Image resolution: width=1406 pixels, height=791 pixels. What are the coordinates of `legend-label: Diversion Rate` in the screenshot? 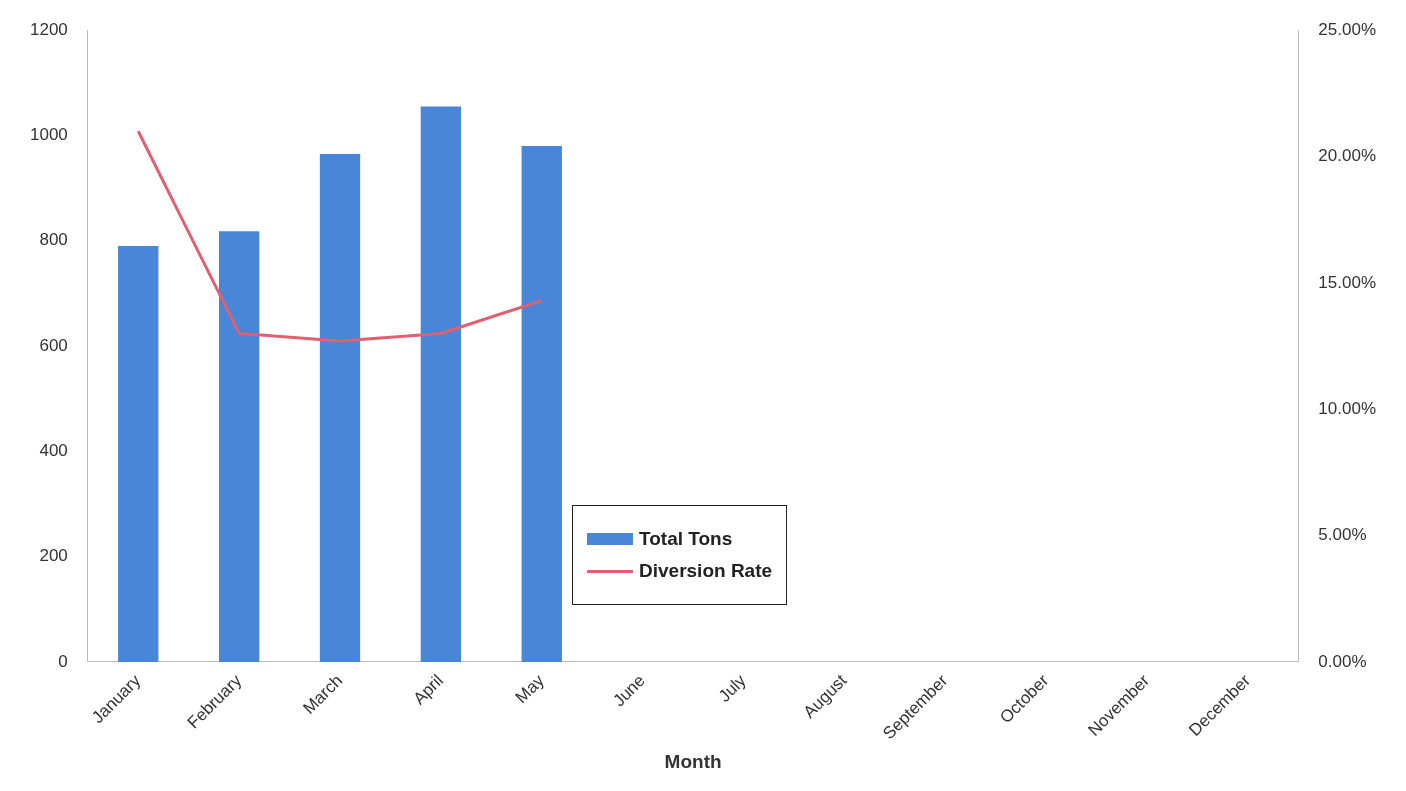 It's located at (706, 571).